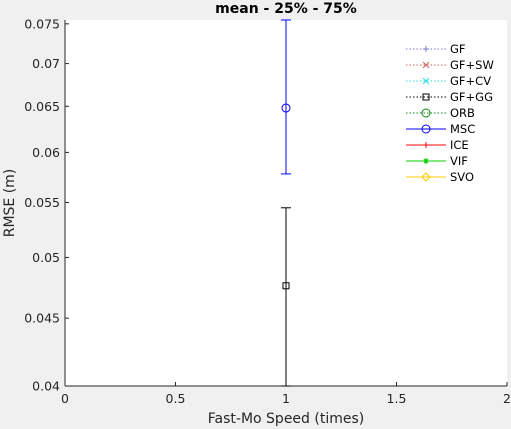  Describe the element at coordinates (426, 81) in the screenshot. I see `legend-marker-gf-cv` at that location.